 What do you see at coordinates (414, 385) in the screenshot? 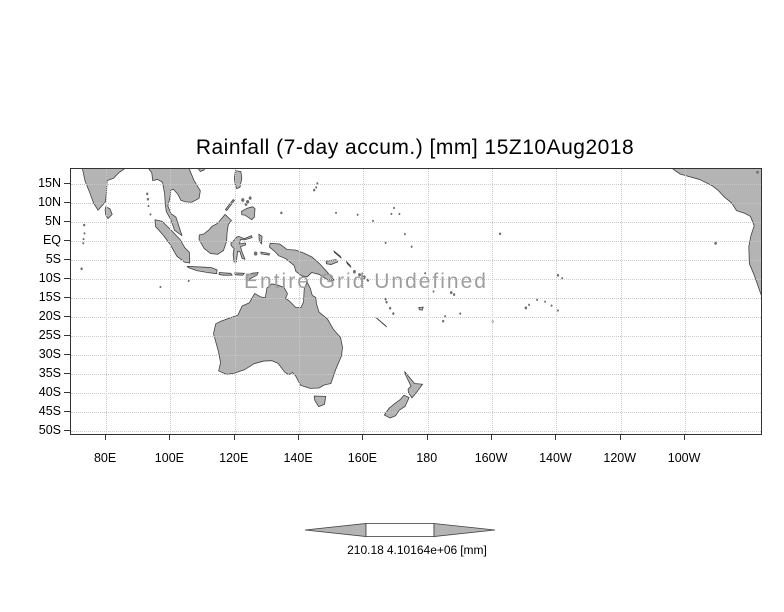
I see `landmass-nz-north-island` at bounding box center [414, 385].